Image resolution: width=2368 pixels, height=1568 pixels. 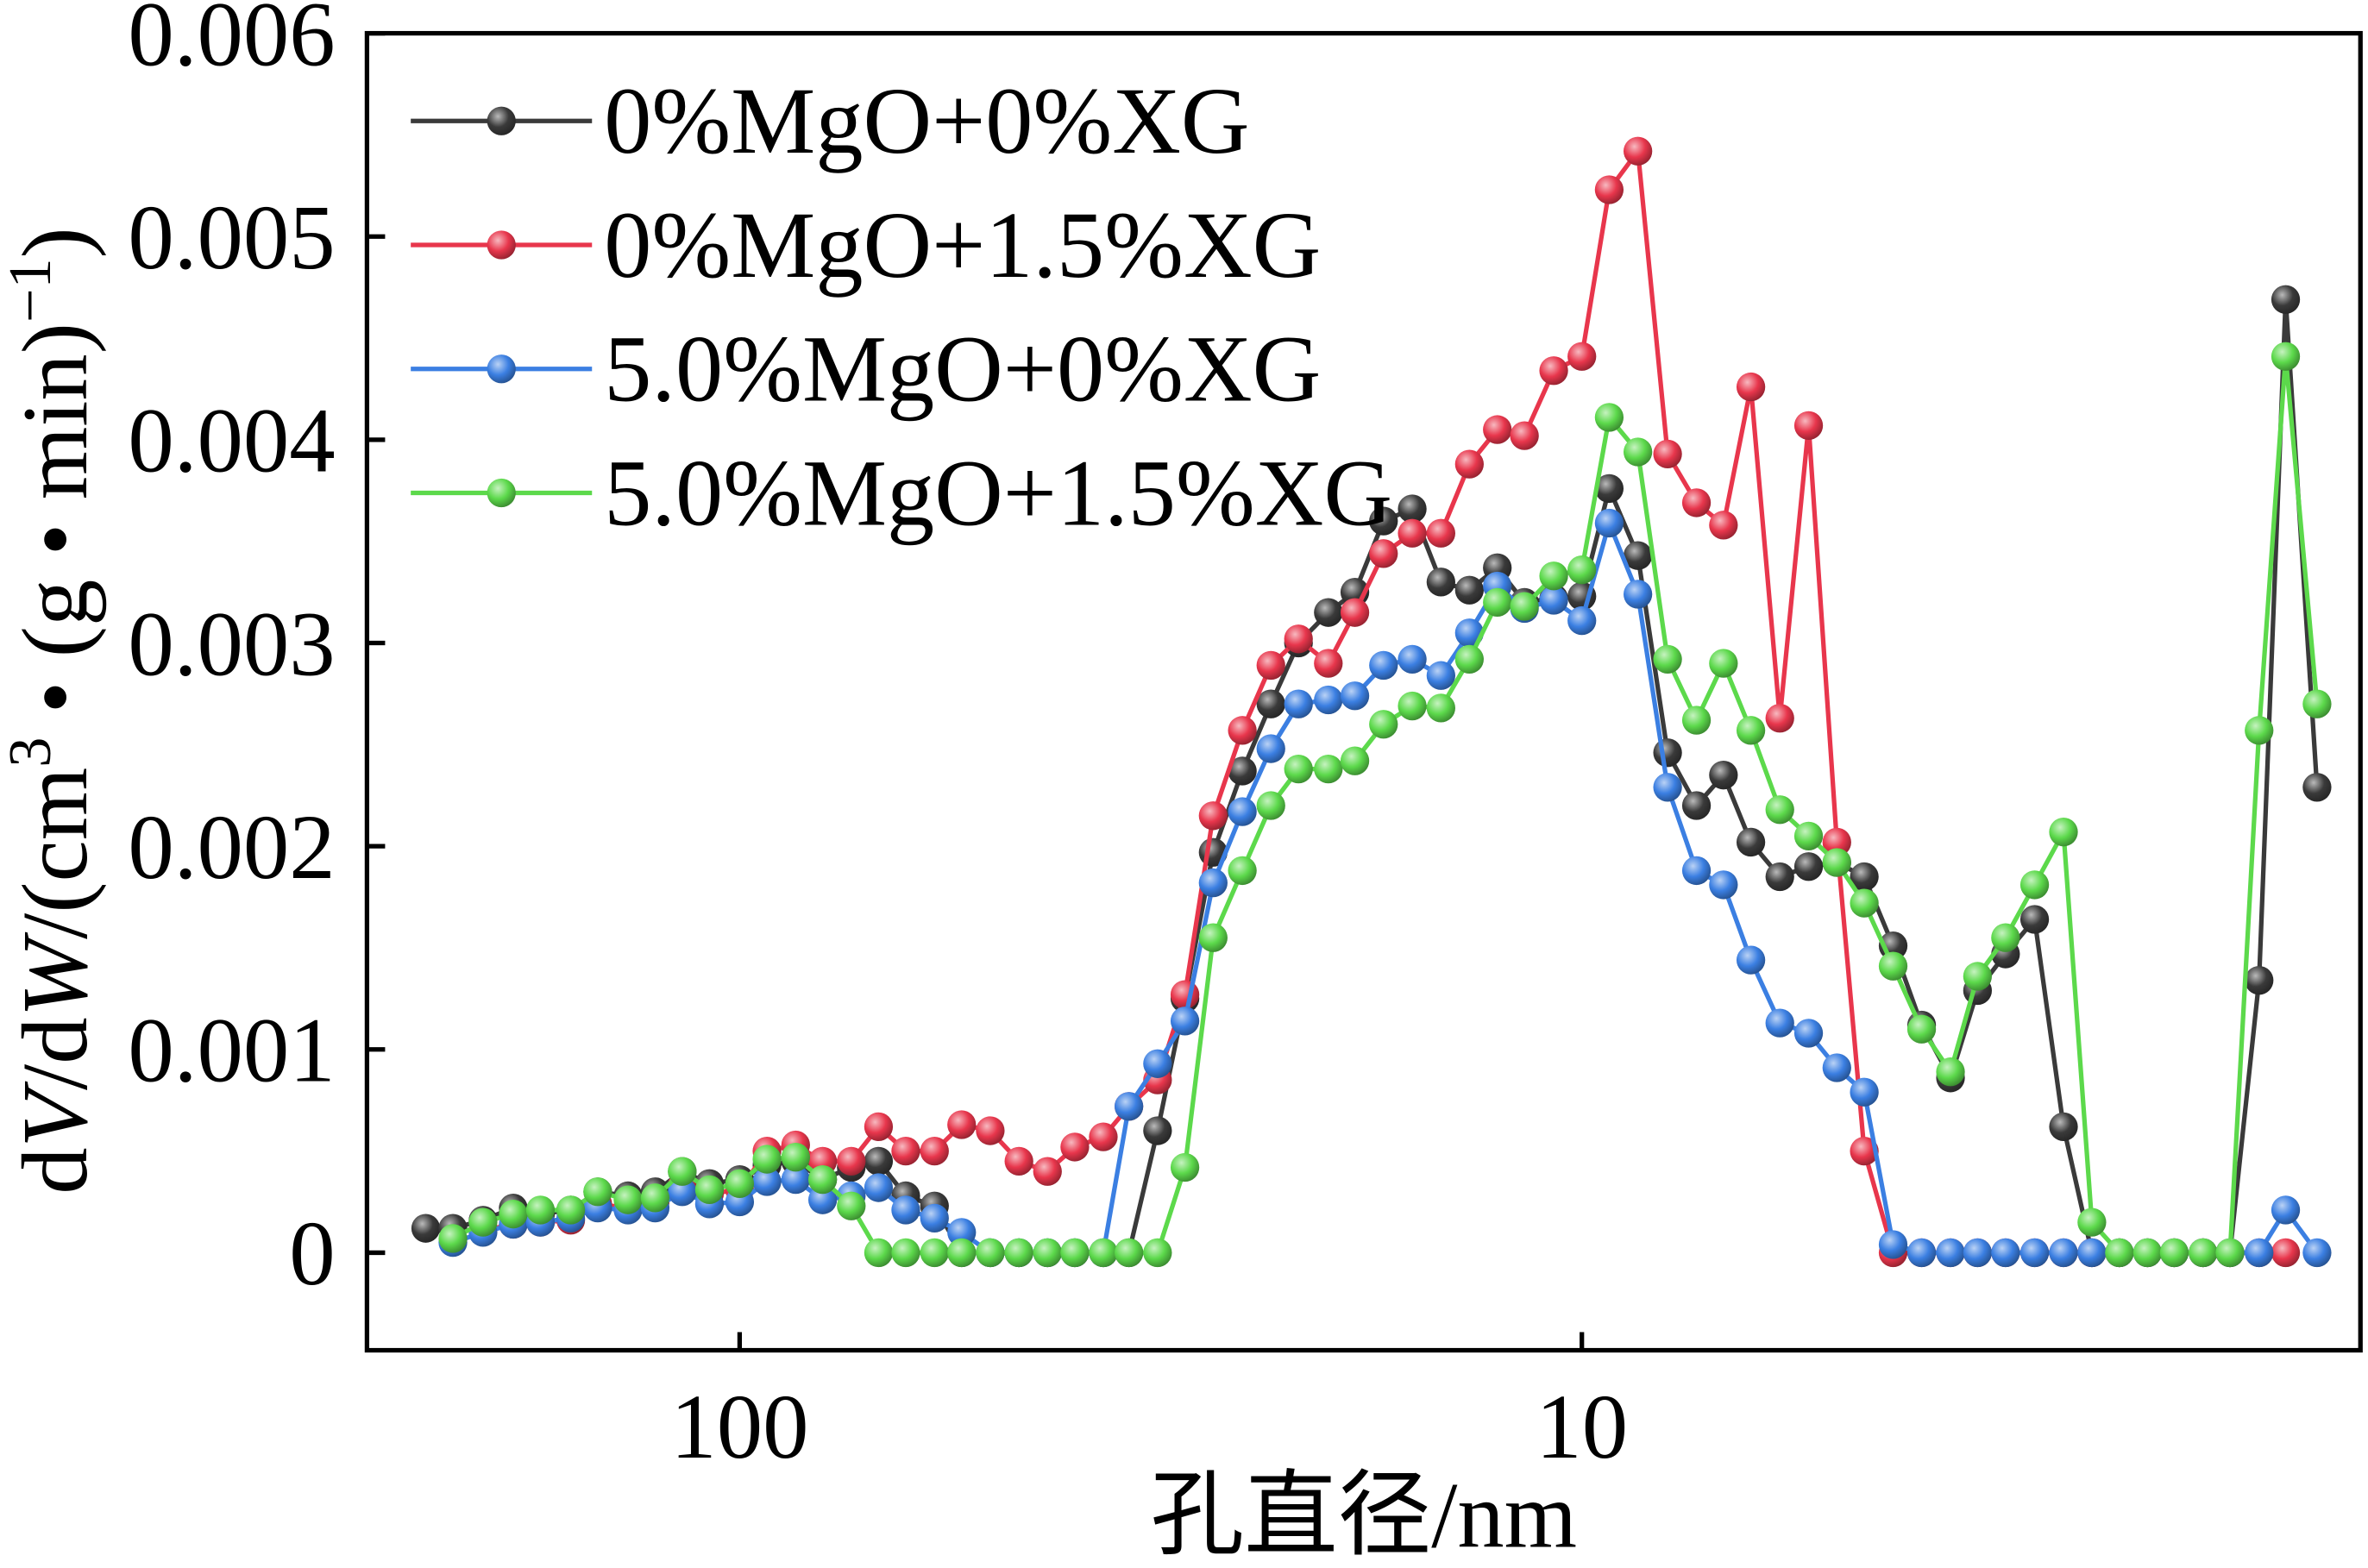 What do you see at coordinates (231, 644) in the screenshot?
I see `y-tick-label: 0.003` at bounding box center [231, 644].